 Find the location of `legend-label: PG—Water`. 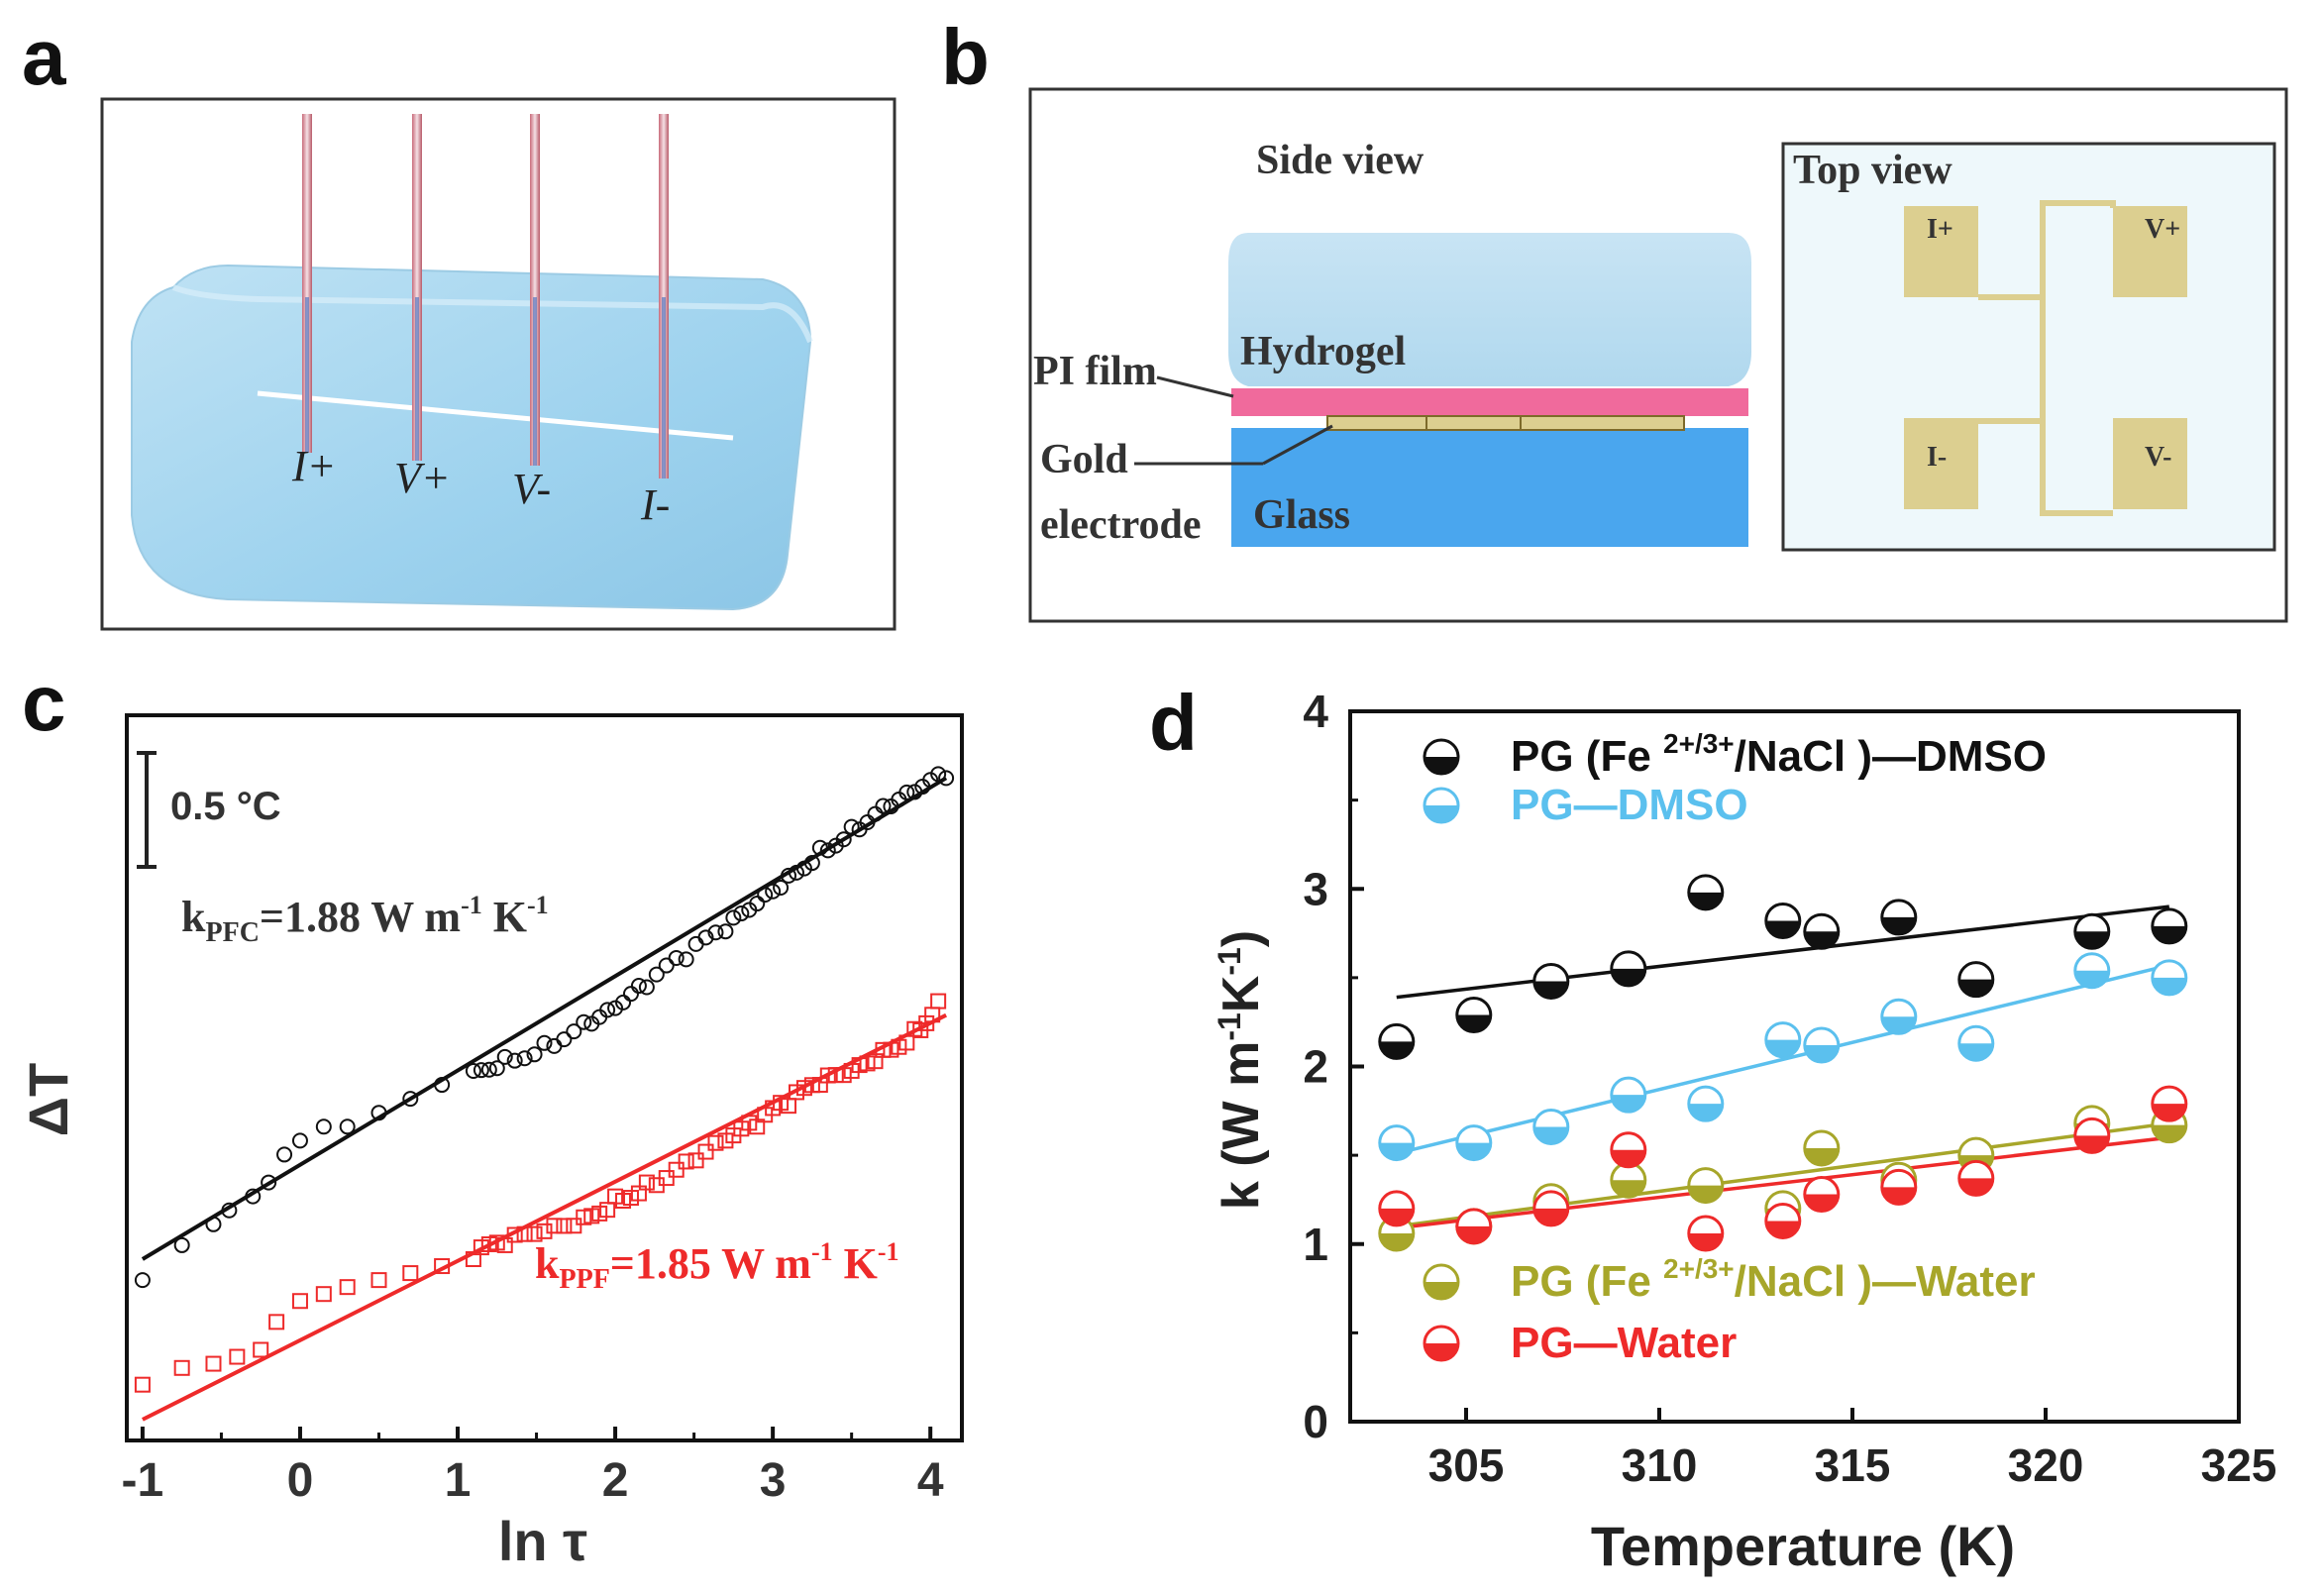

legend-label: PG—Water is located at coordinates (1624, 1343).